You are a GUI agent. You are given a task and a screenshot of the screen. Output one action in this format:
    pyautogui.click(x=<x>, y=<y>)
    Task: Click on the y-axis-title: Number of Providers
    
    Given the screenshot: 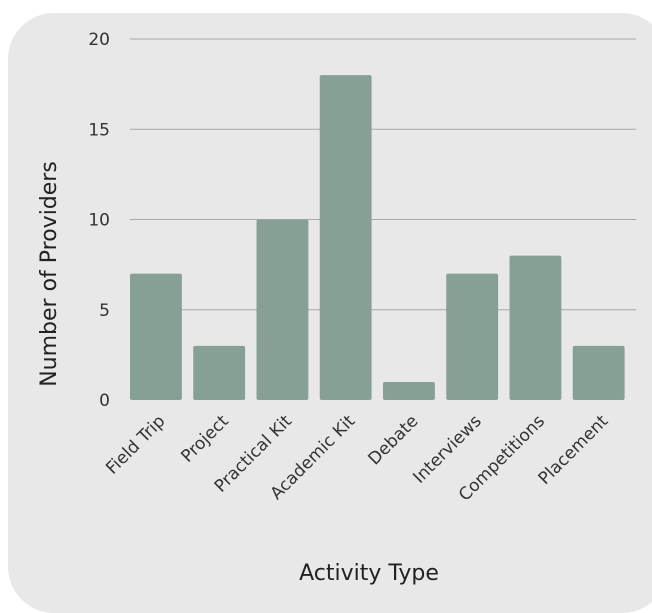 What is the action you would take?
    pyautogui.click(x=49, y=274)
    